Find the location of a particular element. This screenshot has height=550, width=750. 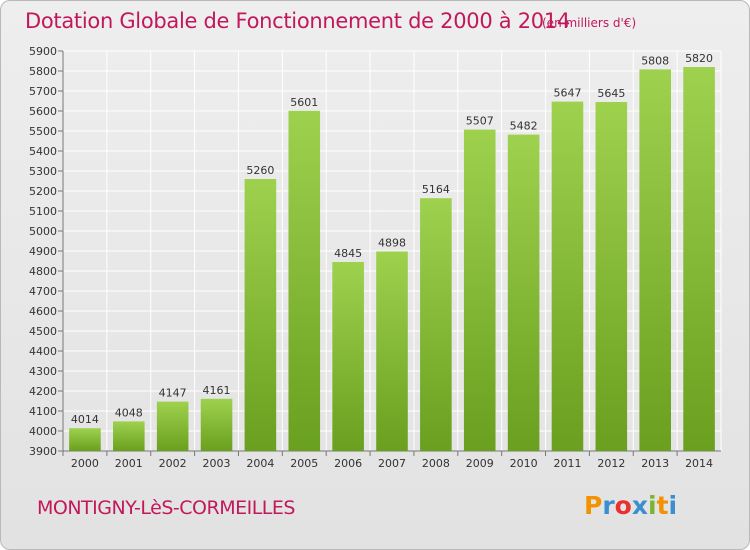

x-tick-label: 2006 is located at coordinates (348, 463).